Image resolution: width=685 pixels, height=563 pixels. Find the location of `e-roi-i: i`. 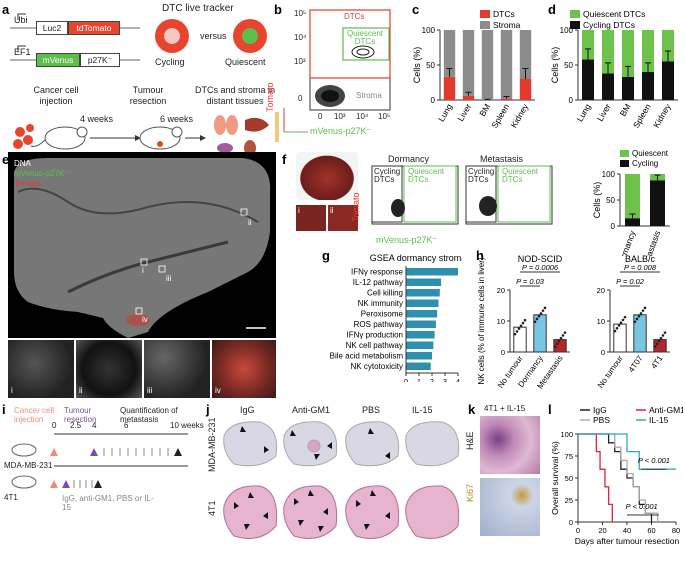

e-roi-i: i is located at coordinates (143, 270).